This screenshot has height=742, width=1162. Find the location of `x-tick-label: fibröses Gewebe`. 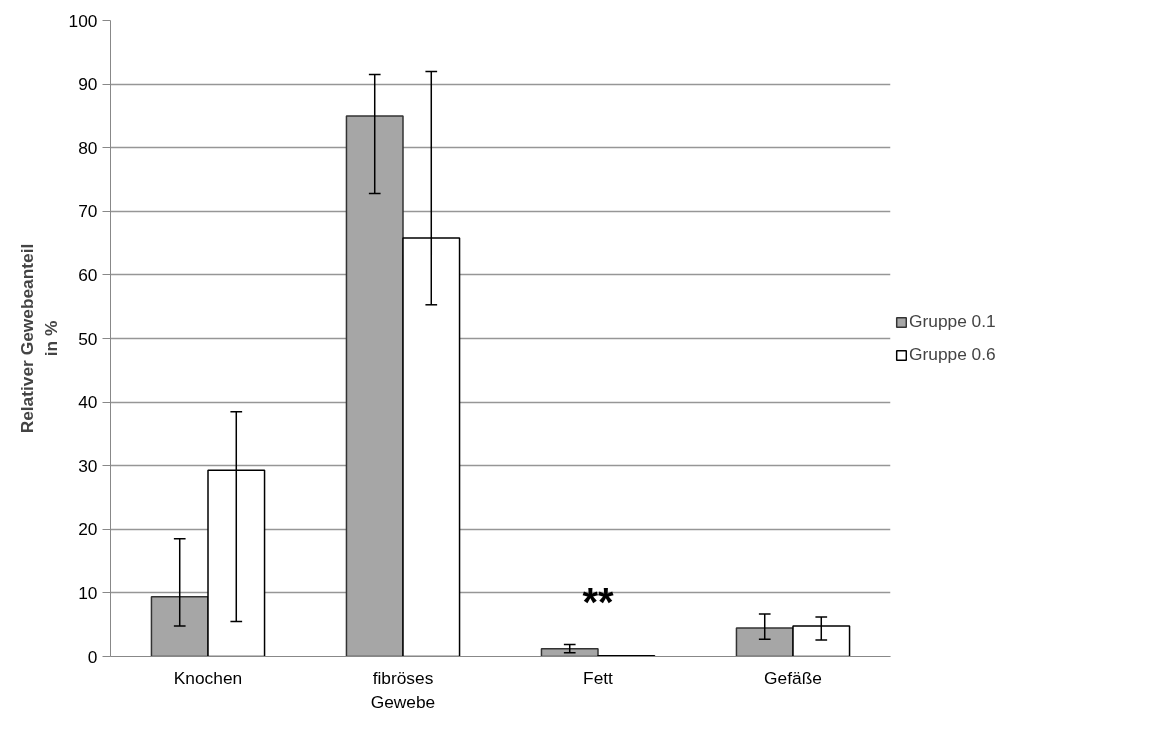

x-tick-label: fibröses Gewebe is located at coordinates (403, 689).